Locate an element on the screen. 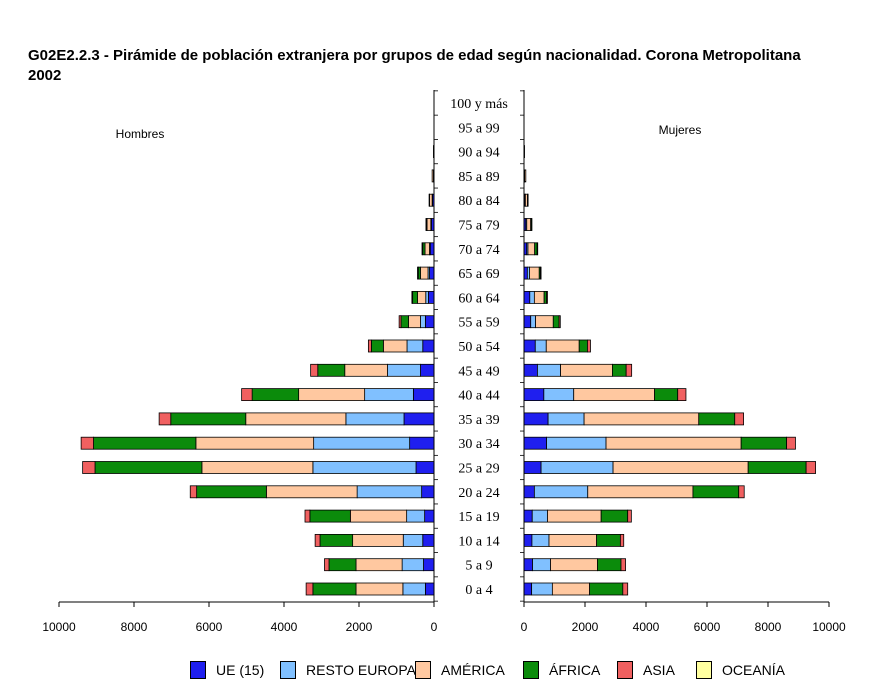 The height and width of the screenshot is (692, 894). age-label: 95 a 99 is located at coordinates (478, 128).